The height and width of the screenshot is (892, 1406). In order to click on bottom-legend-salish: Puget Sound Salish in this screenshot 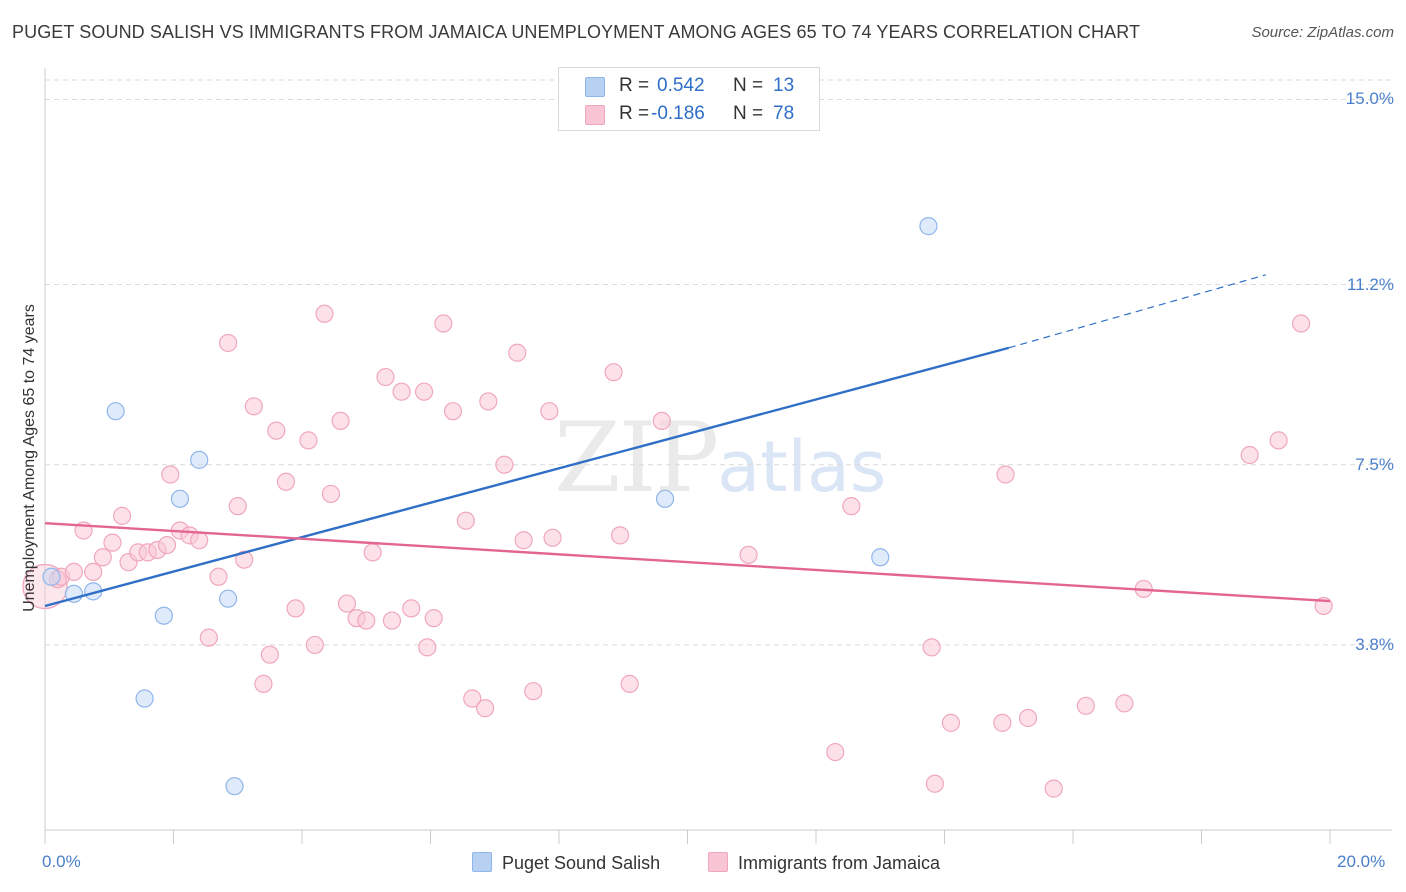, I will do `click(566, 863)`.